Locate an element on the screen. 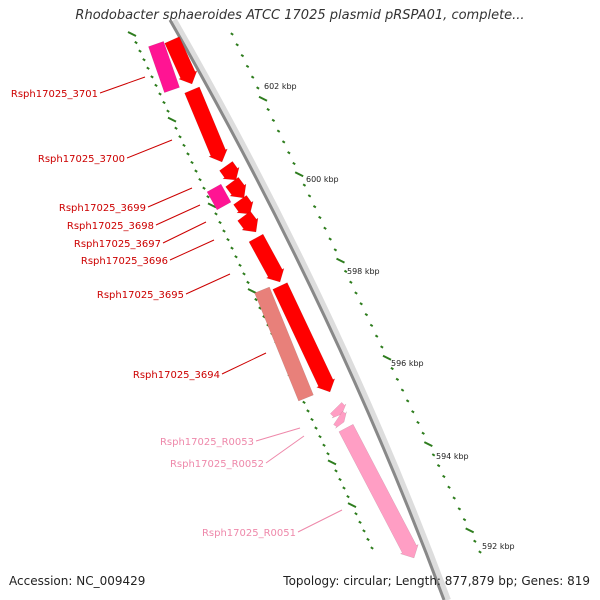  gene-label: Rsph17025_R0052 is located at coordinates (217, 464).